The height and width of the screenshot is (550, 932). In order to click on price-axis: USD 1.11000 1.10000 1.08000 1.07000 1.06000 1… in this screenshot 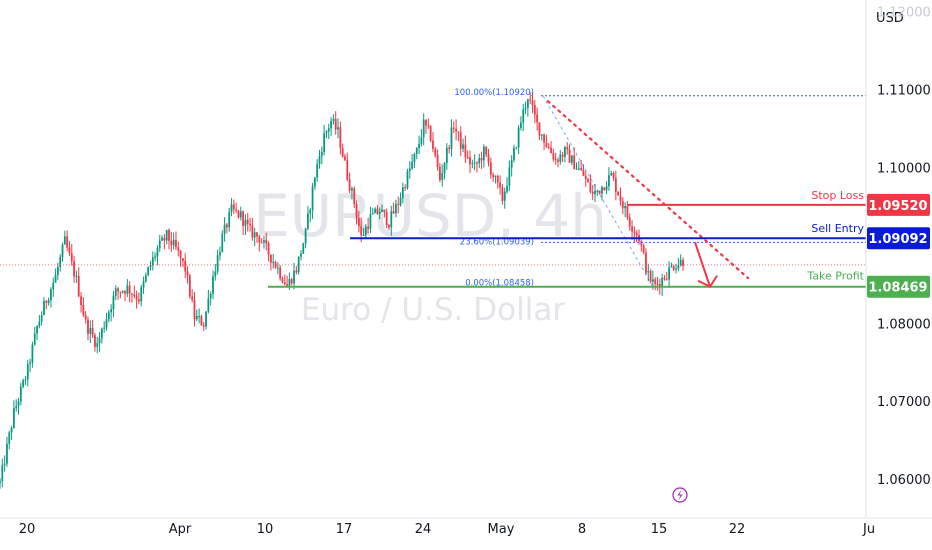, I will do `click(903, 247)`.